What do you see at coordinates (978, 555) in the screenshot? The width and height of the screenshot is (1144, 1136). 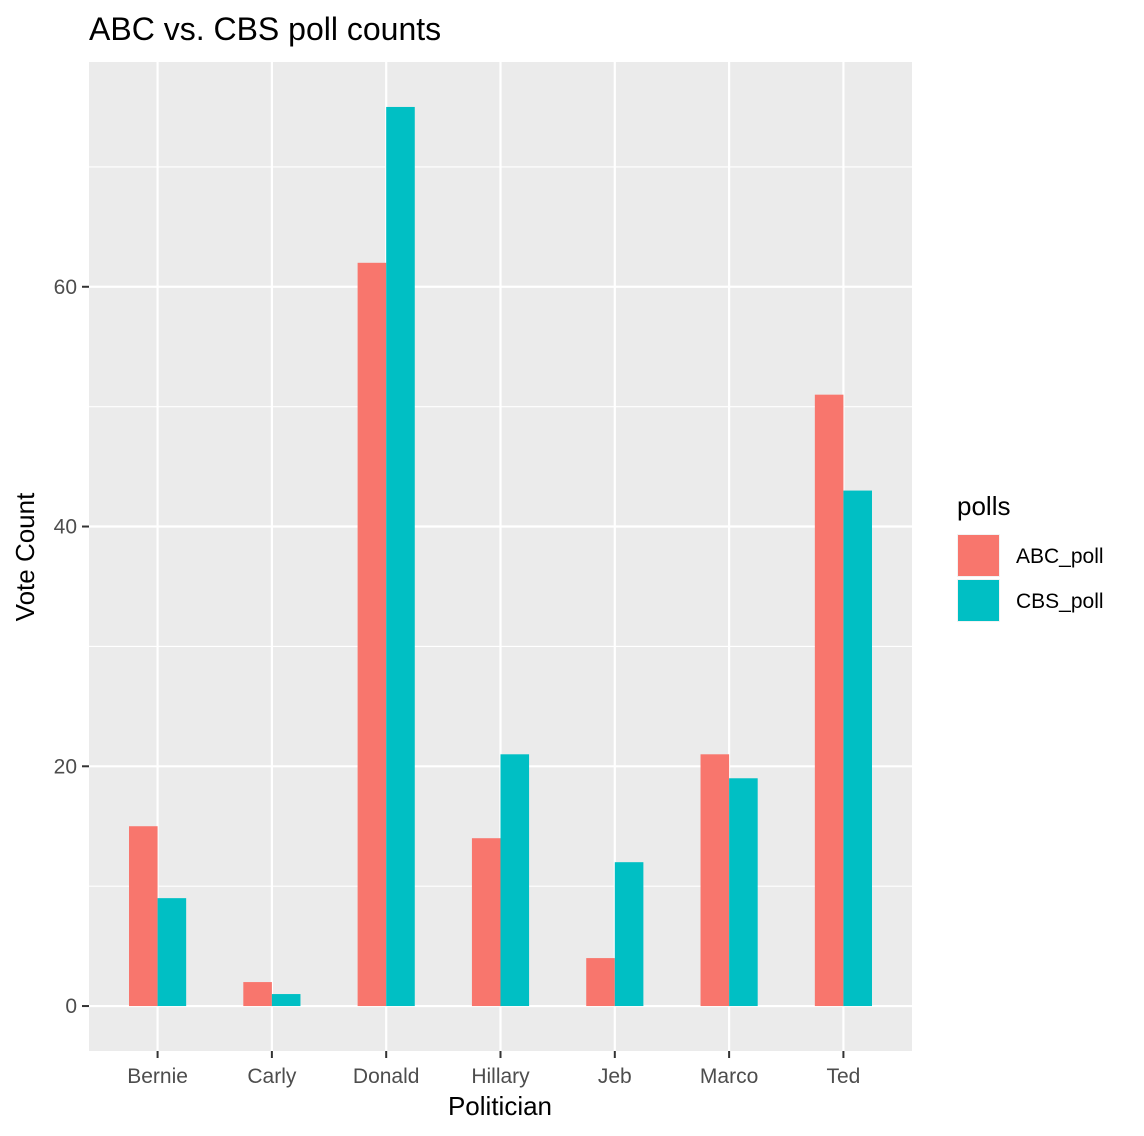 I see `legend-swatch-abc` at bounding box center [978, 555].